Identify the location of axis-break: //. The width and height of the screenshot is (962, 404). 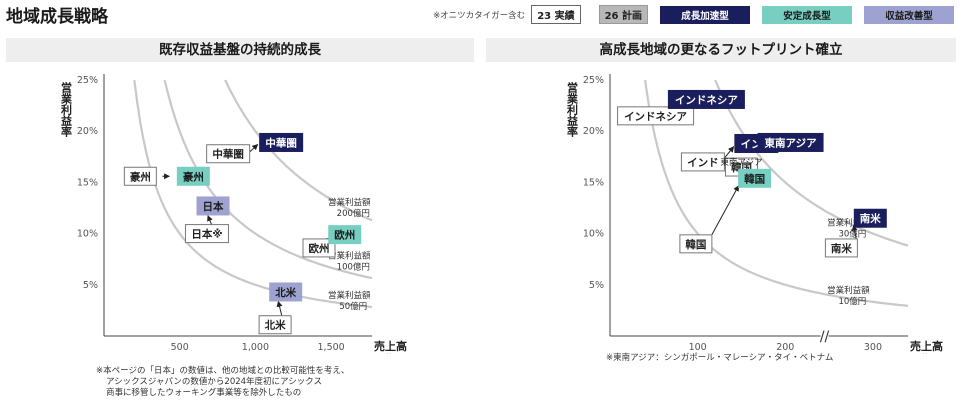
(825, 337).